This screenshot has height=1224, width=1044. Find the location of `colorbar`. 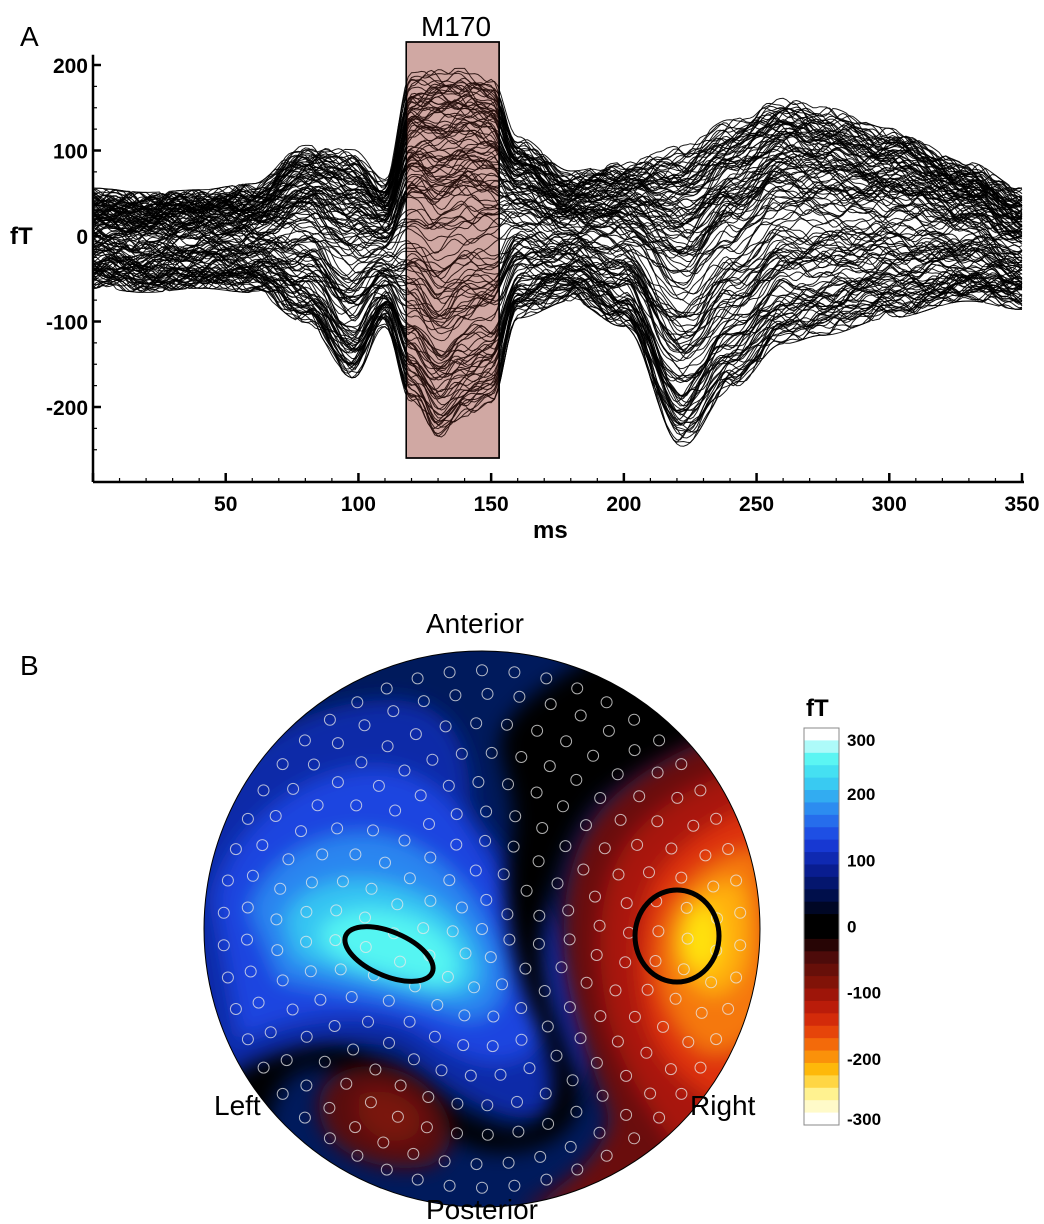

colorbar is located at coordinates (821, 926).